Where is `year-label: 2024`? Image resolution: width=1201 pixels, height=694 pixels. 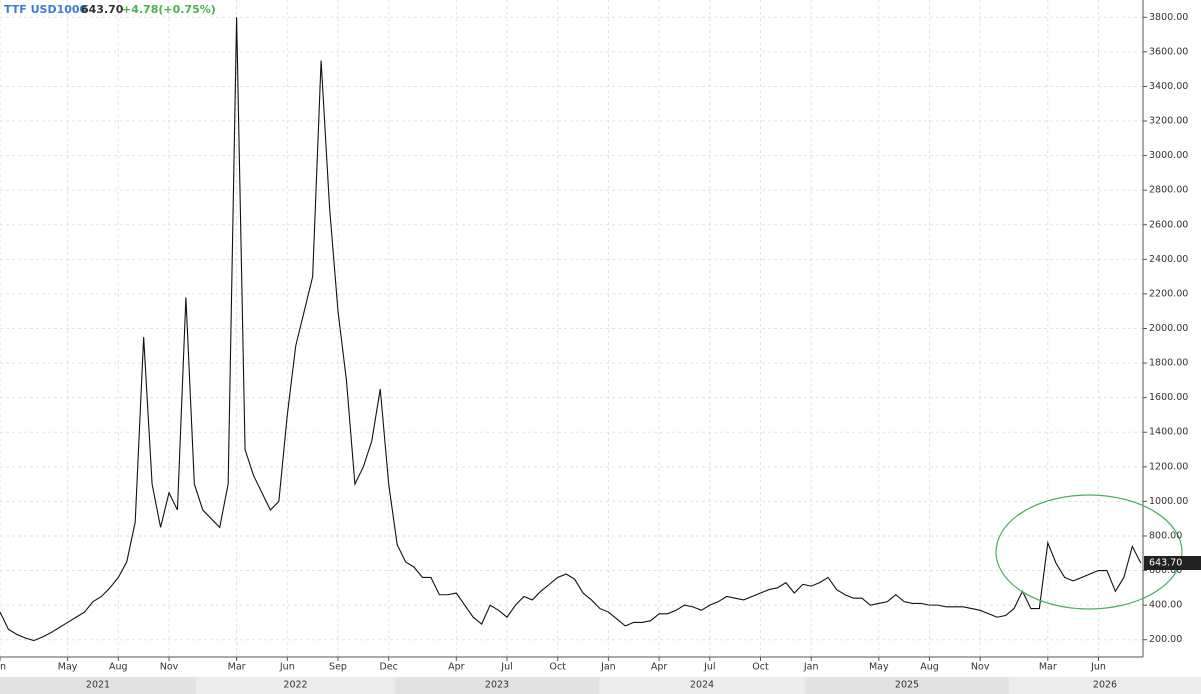
year-label: 2024 is located at coordinates (702, 685).